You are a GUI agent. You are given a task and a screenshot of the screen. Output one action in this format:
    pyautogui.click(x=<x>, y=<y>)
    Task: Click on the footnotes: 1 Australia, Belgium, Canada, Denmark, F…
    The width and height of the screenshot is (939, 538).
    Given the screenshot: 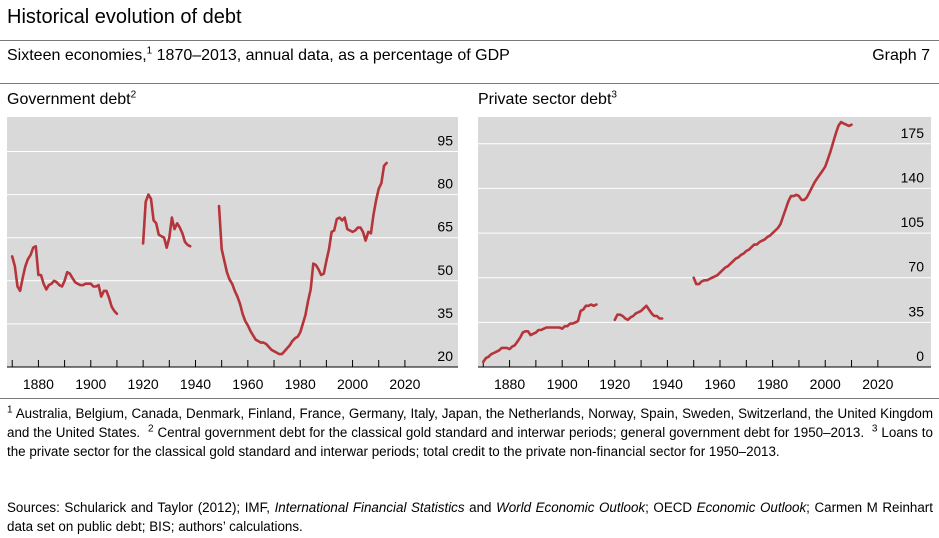 What is the action you would take?
    pyautogui.click(x=470, y=432)
    